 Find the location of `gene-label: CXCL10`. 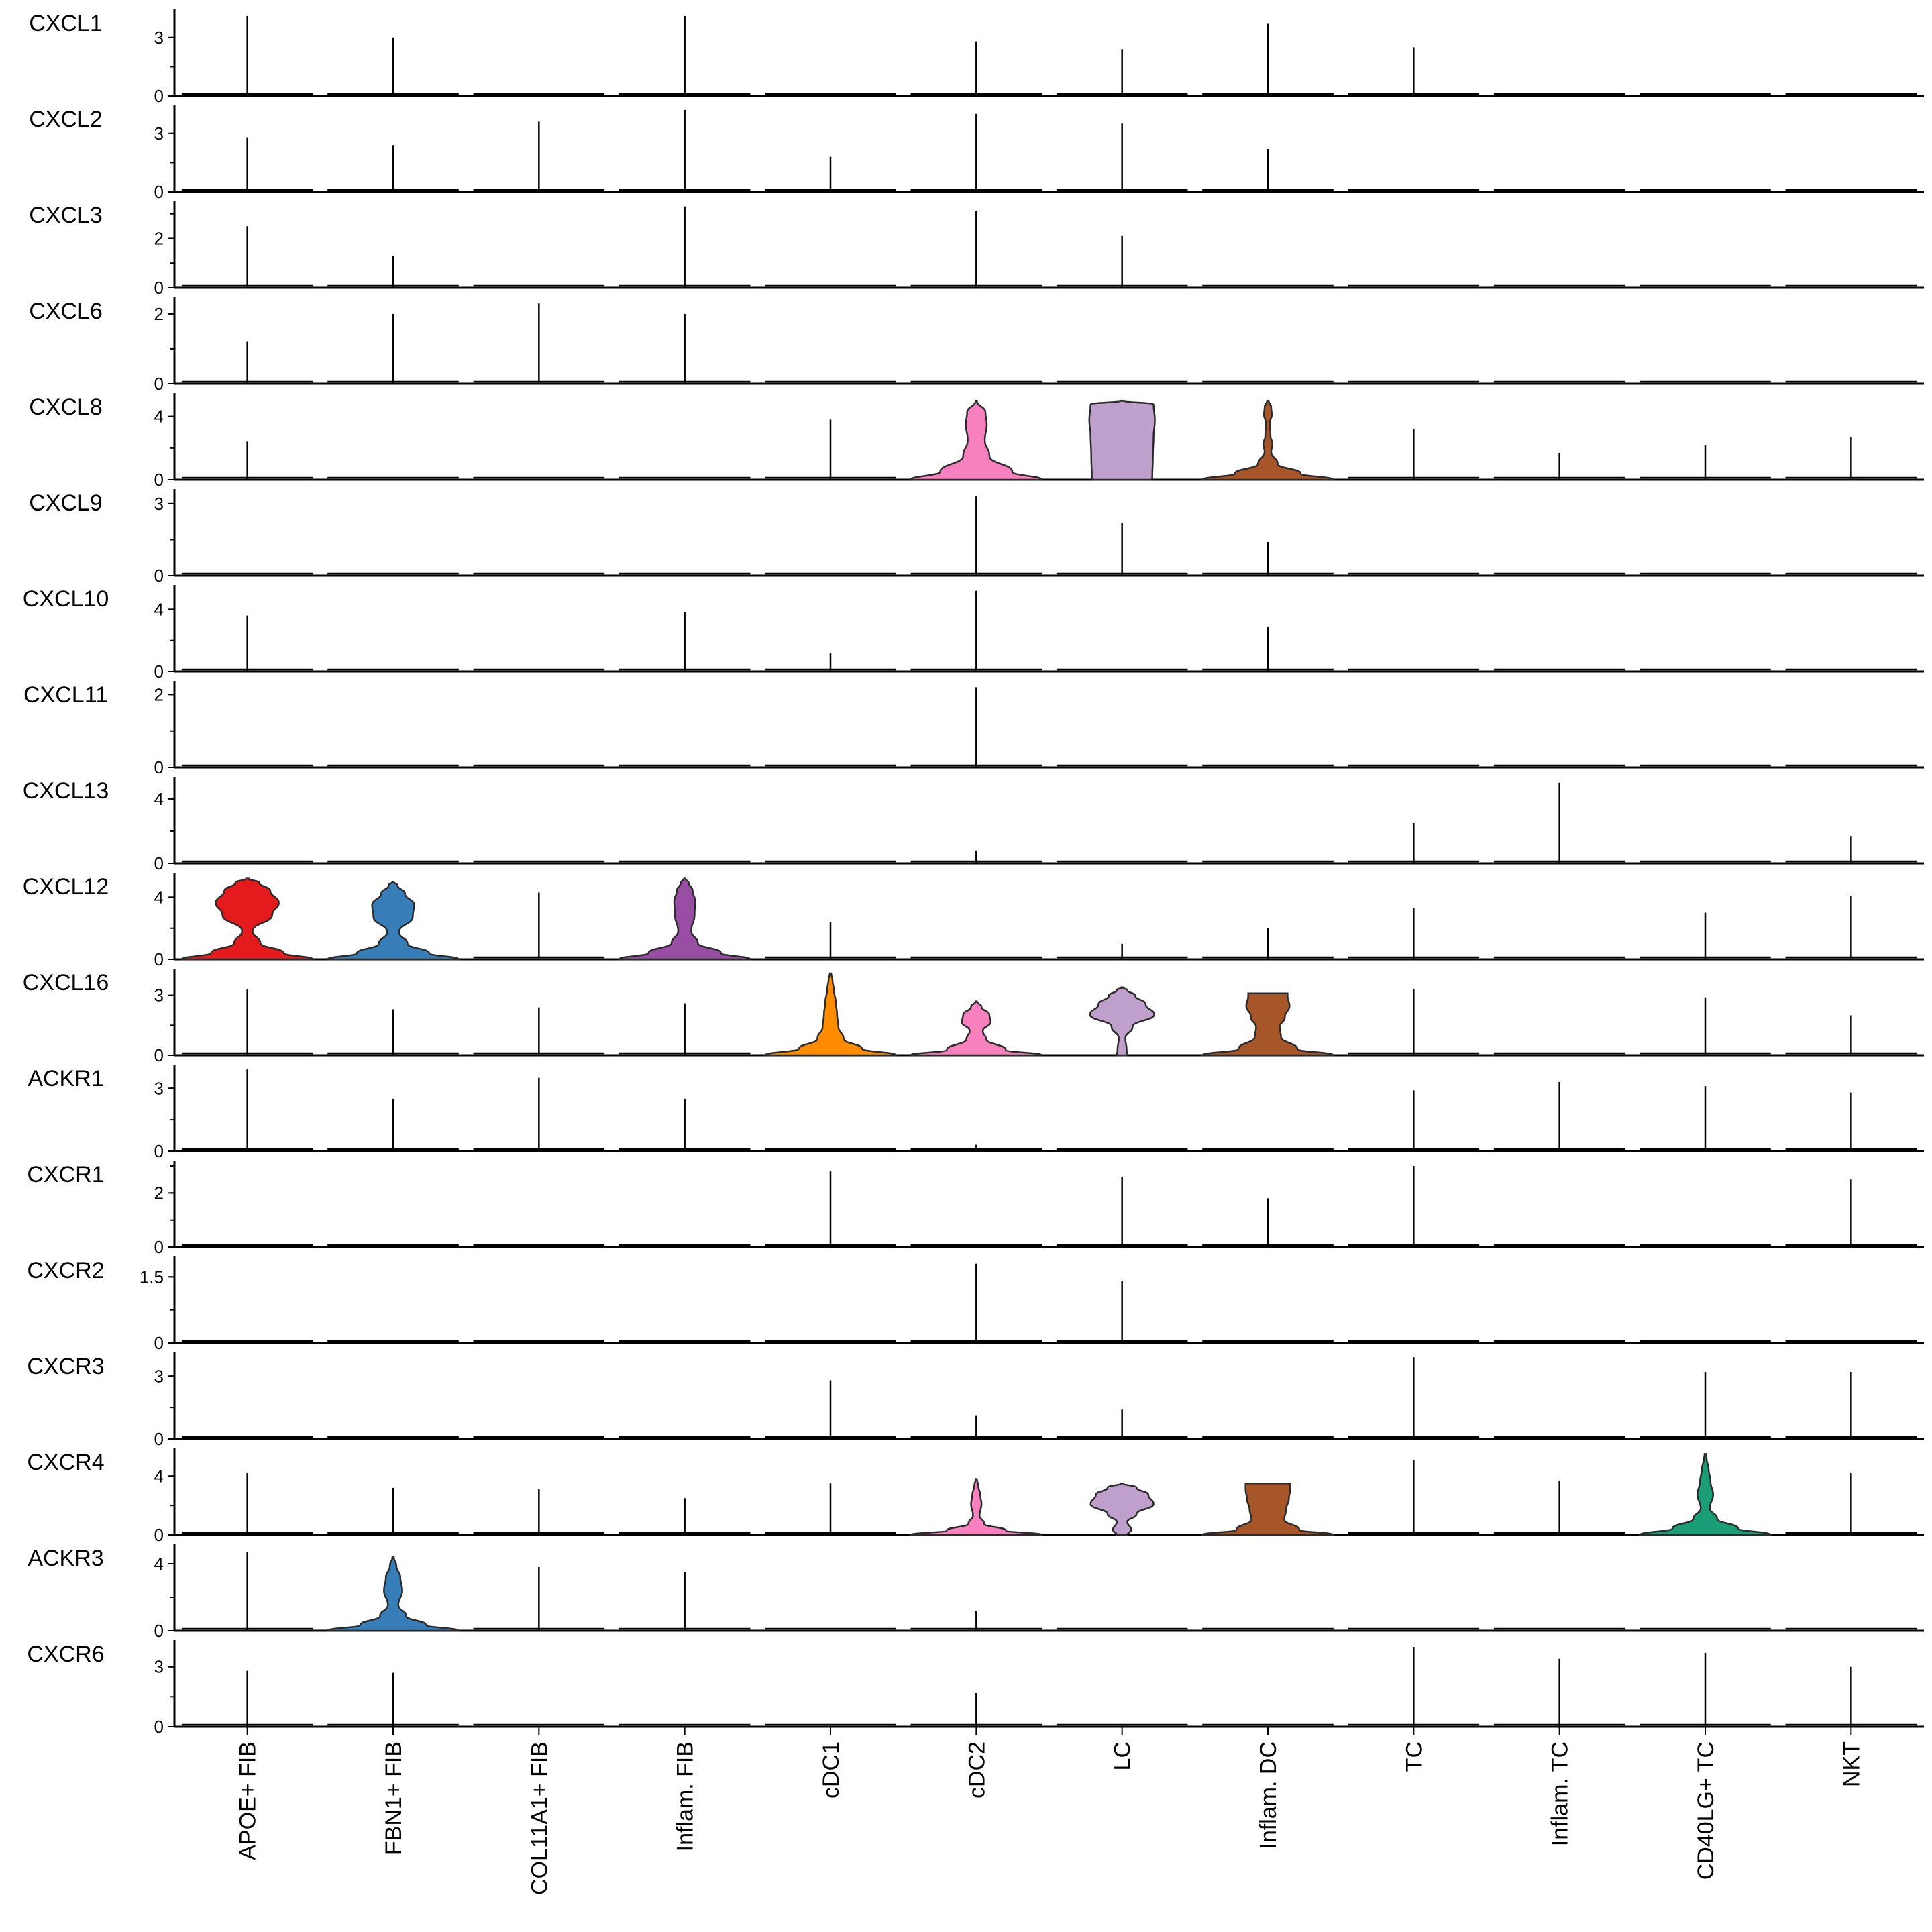

gene-label: CXCL10 is located at coordinates (66, 599).